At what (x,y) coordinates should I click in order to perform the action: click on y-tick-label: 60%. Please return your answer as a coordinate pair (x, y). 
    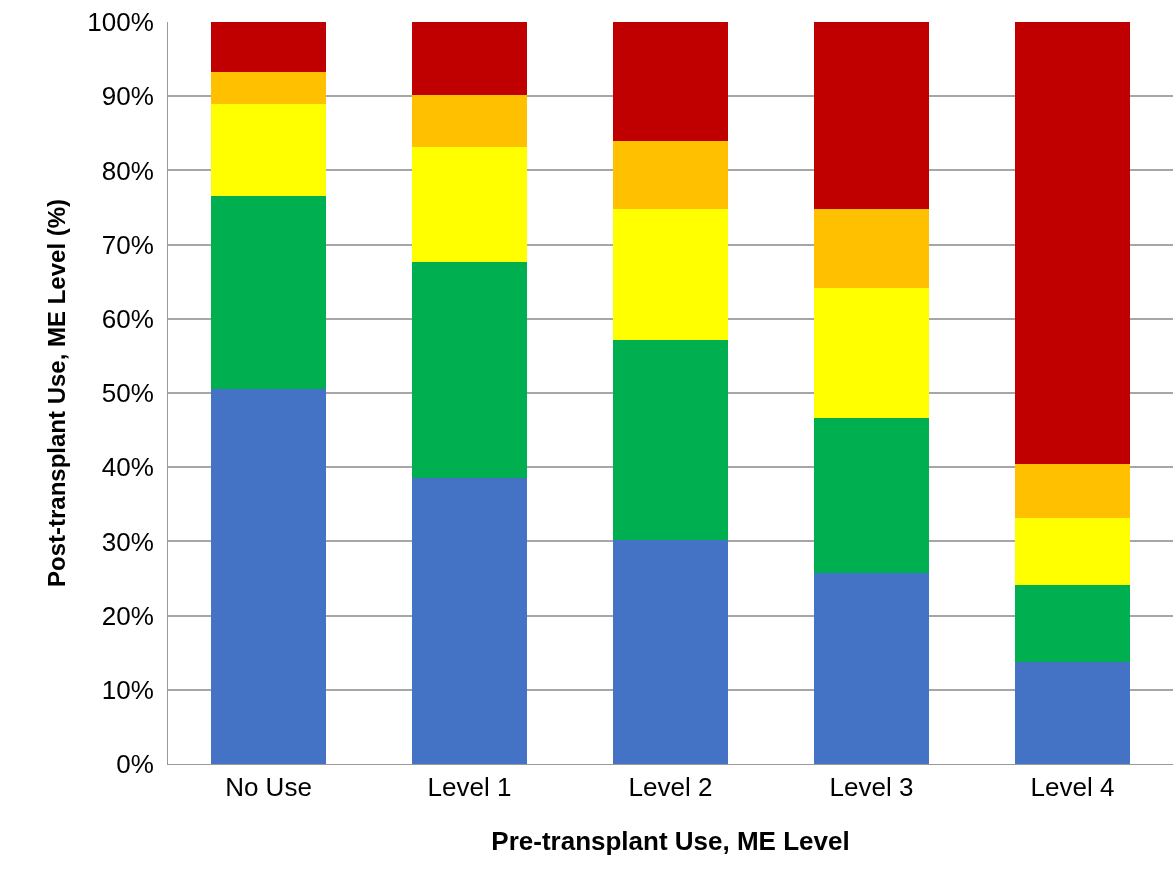
    Looking at the image, I should click on (127, 318).